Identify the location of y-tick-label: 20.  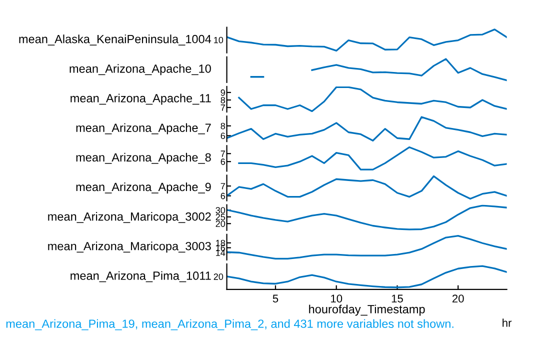
(221, 223).